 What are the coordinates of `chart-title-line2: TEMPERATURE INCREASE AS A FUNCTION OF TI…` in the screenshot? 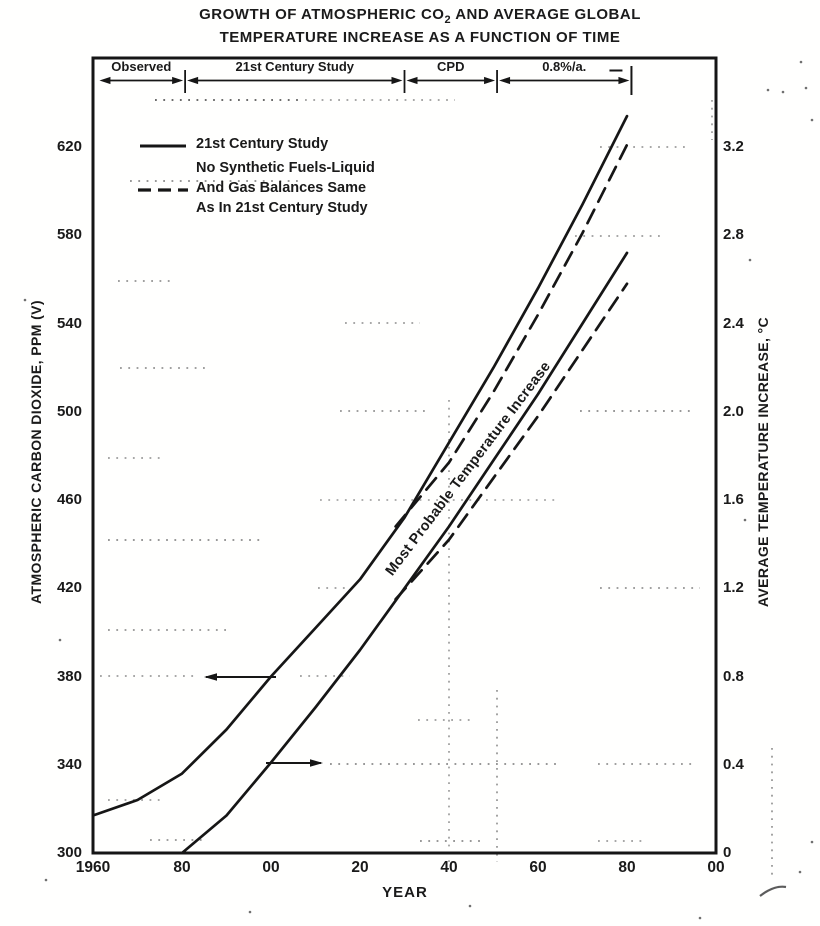 It's located at (420, 37).